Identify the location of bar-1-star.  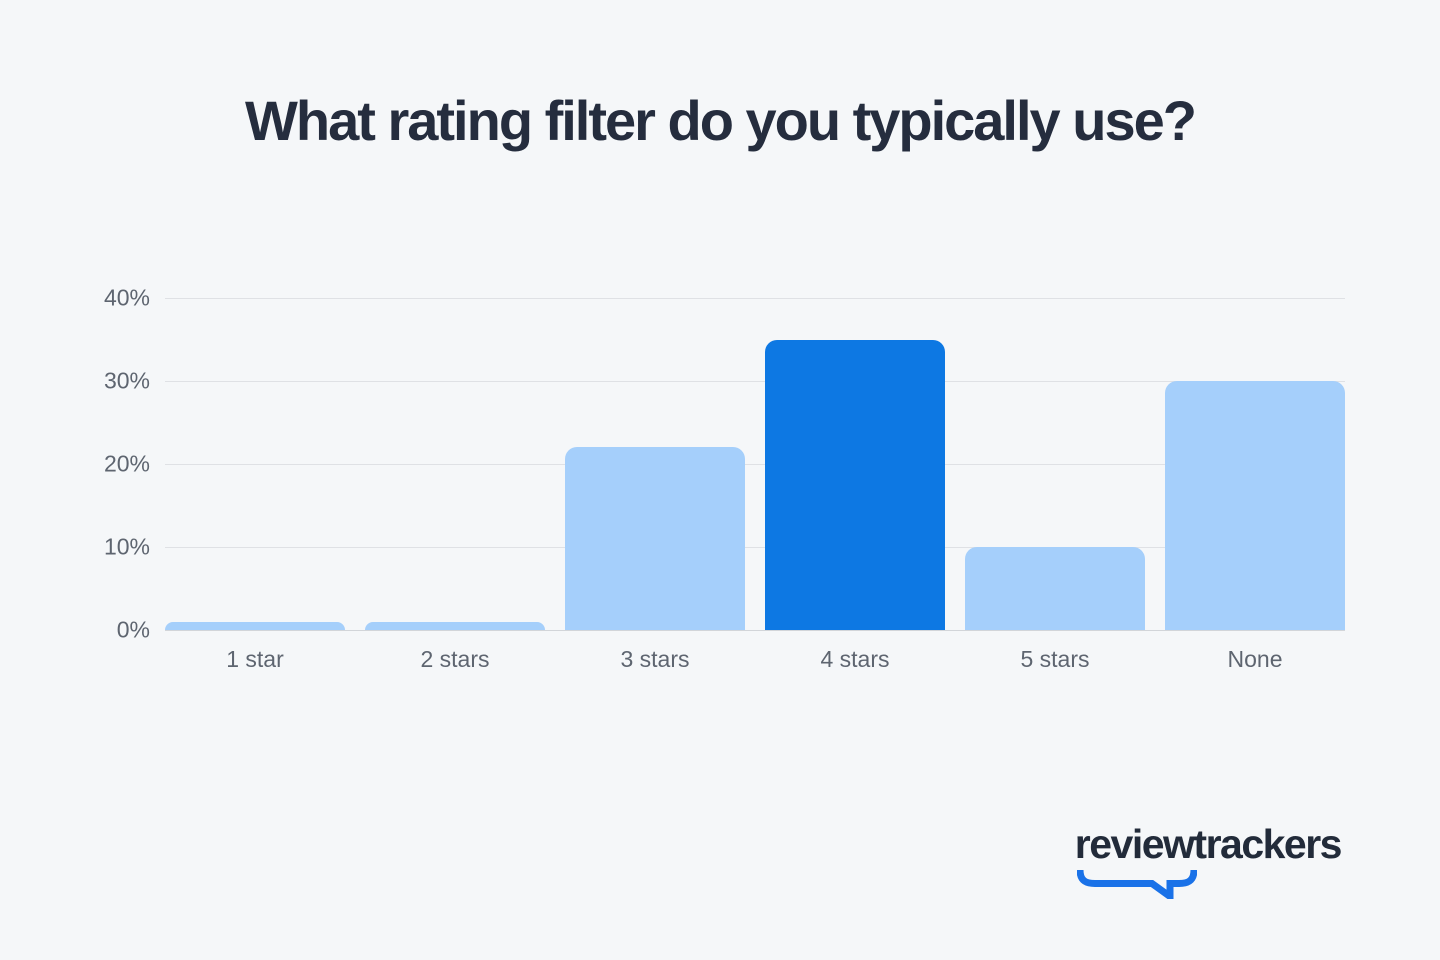
(255, 625).